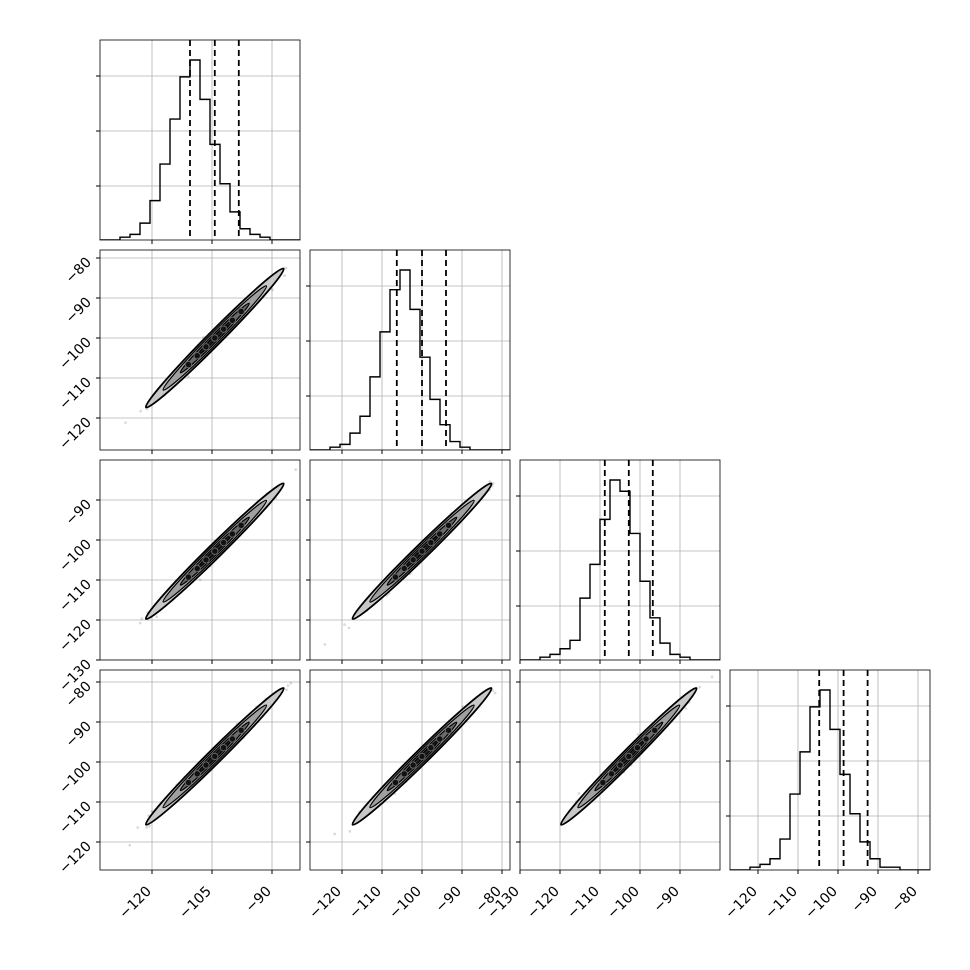  I want to click on scatter-panel-2-0: −130−120−110−100−90, so click(178, 577).